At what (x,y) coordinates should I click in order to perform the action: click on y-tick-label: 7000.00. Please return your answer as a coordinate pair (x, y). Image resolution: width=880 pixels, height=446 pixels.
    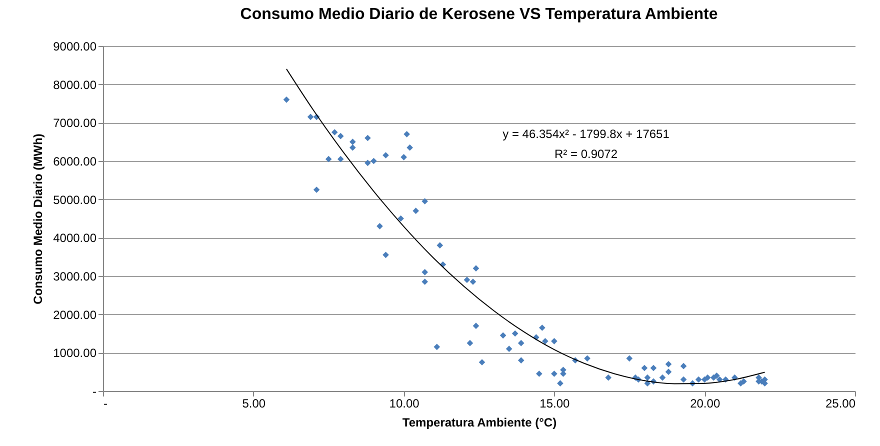
    Looking at the image, I should click on (75, 123).